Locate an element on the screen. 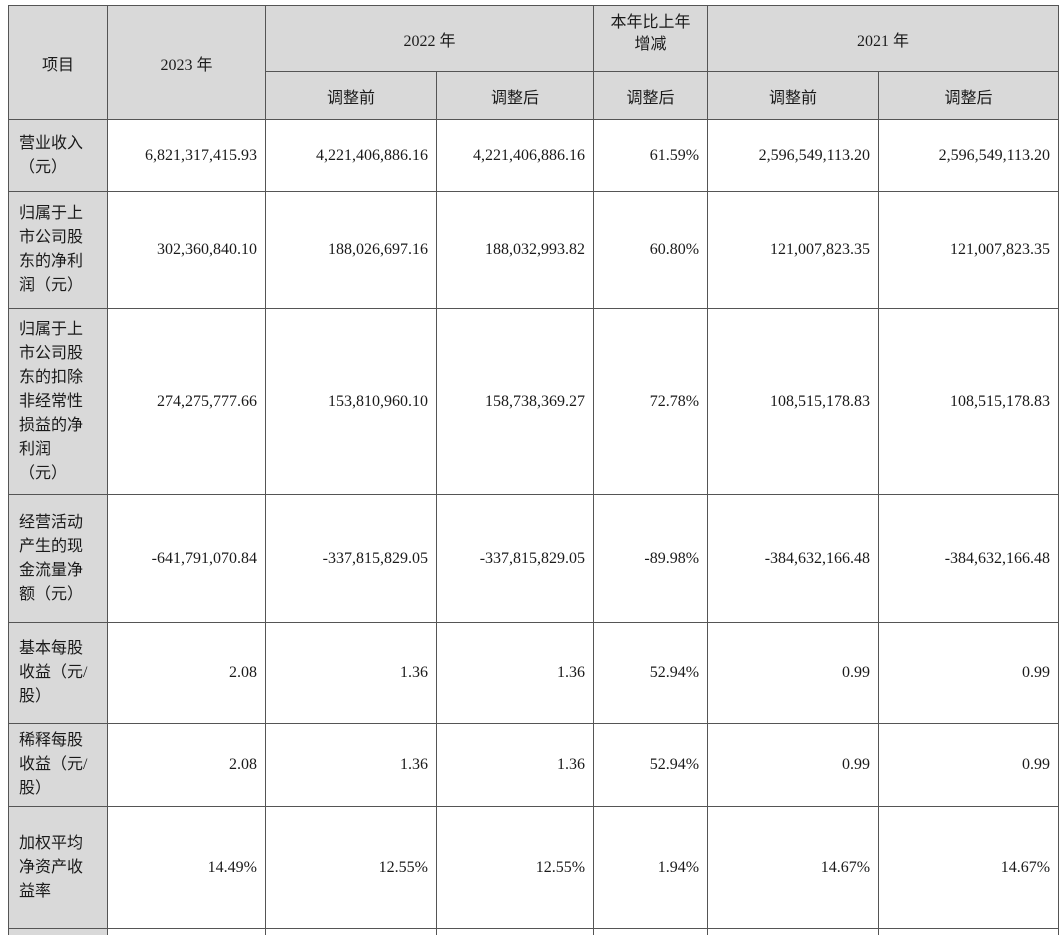  cell-2022-after: 158,738,369.27 is located at coordinates (515, 402).